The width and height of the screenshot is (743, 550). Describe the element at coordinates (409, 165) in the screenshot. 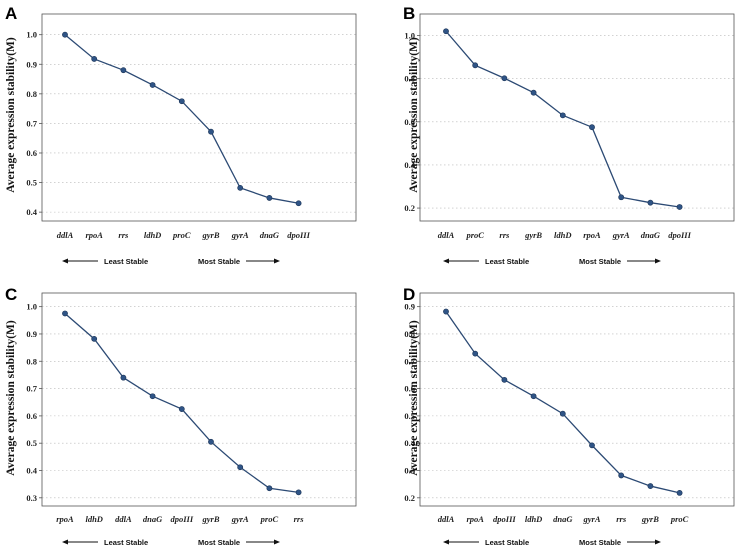

I see `y-tick-label: 0.4` at that location.